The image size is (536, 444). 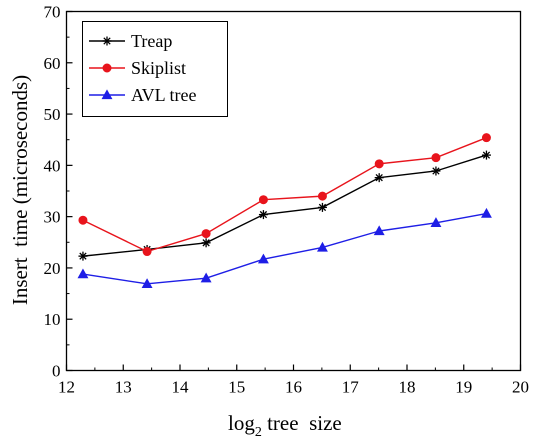 What do you see at coordinates (107, 41) in the screenshot?
I see `legend-marker-treap` at bounding box center [107, 41].